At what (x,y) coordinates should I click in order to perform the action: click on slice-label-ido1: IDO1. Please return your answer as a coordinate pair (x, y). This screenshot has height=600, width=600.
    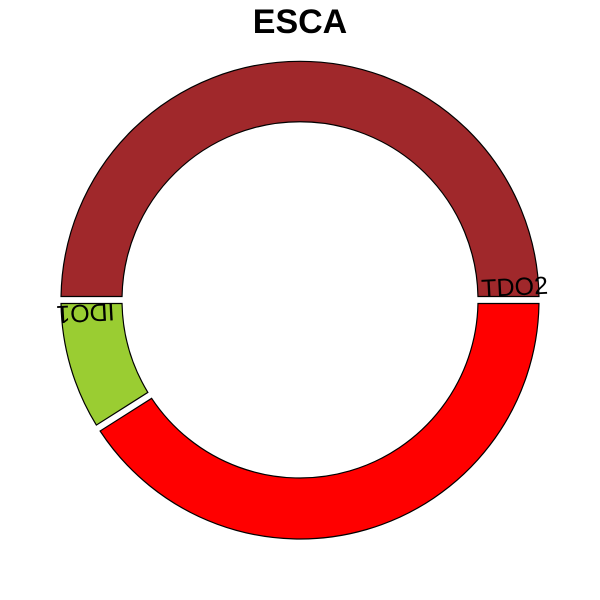
    Looking at the image, I should click on (85, 312).